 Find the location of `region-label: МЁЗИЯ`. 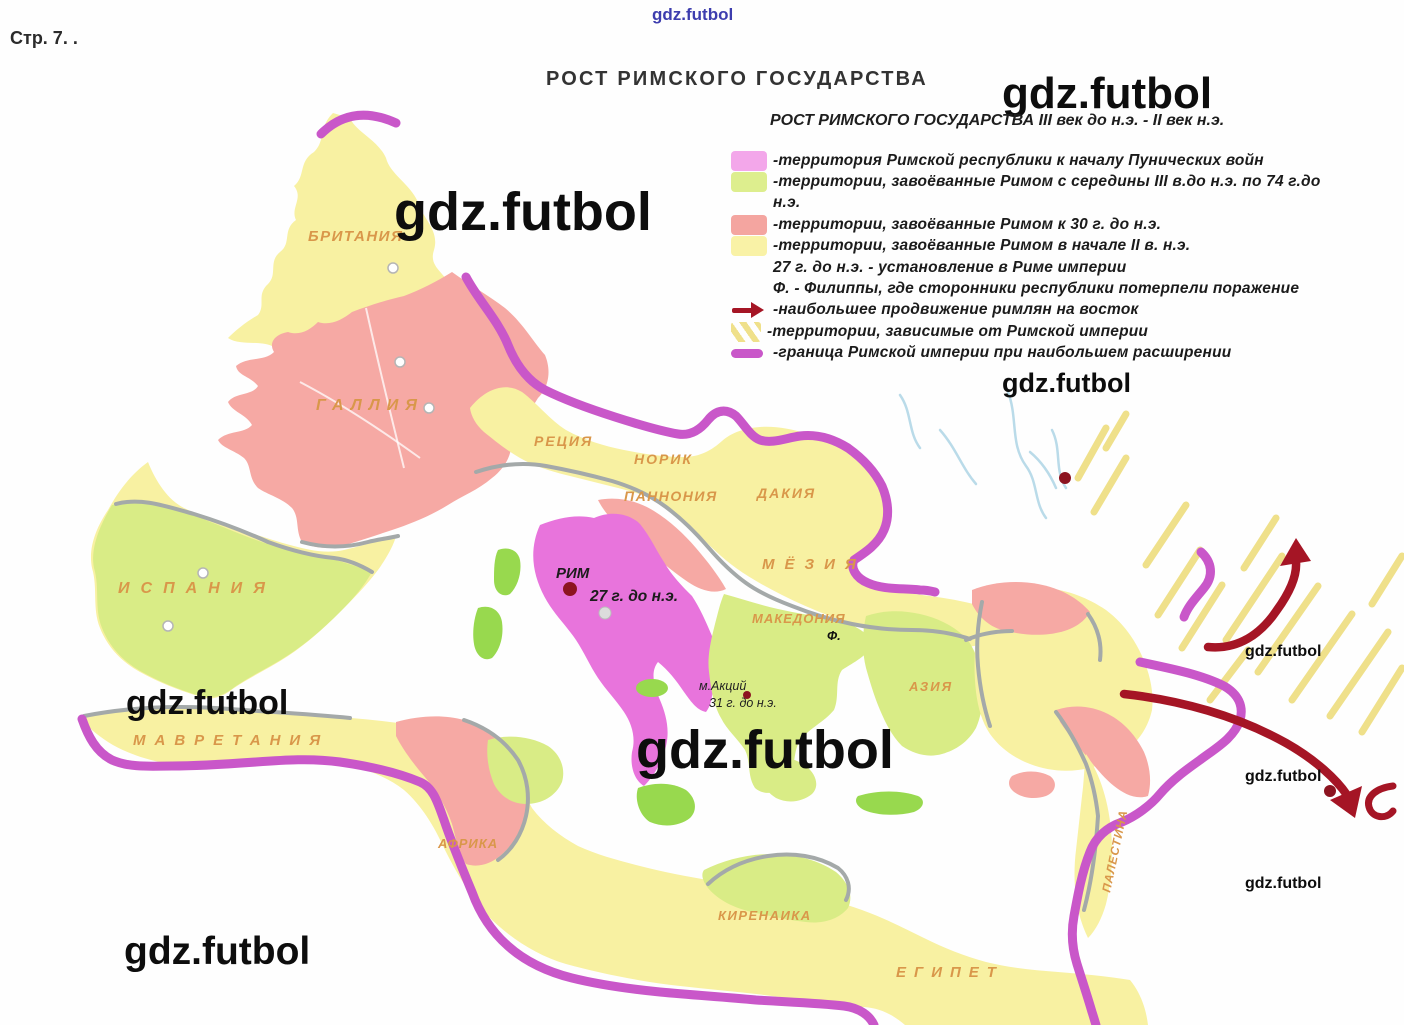

region-label: МЁЗИЯ is located at coordinates (814, 564).